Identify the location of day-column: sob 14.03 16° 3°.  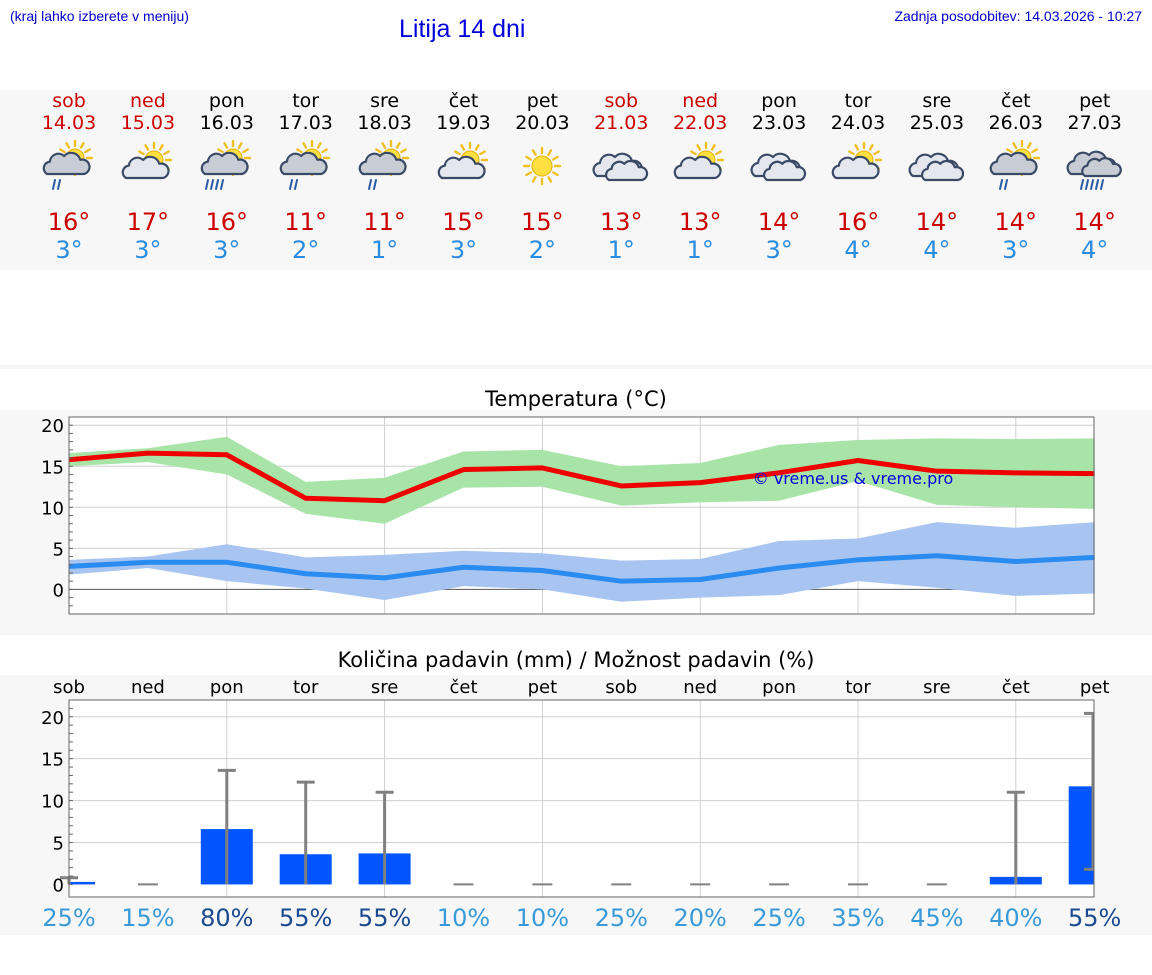
(69, 177).